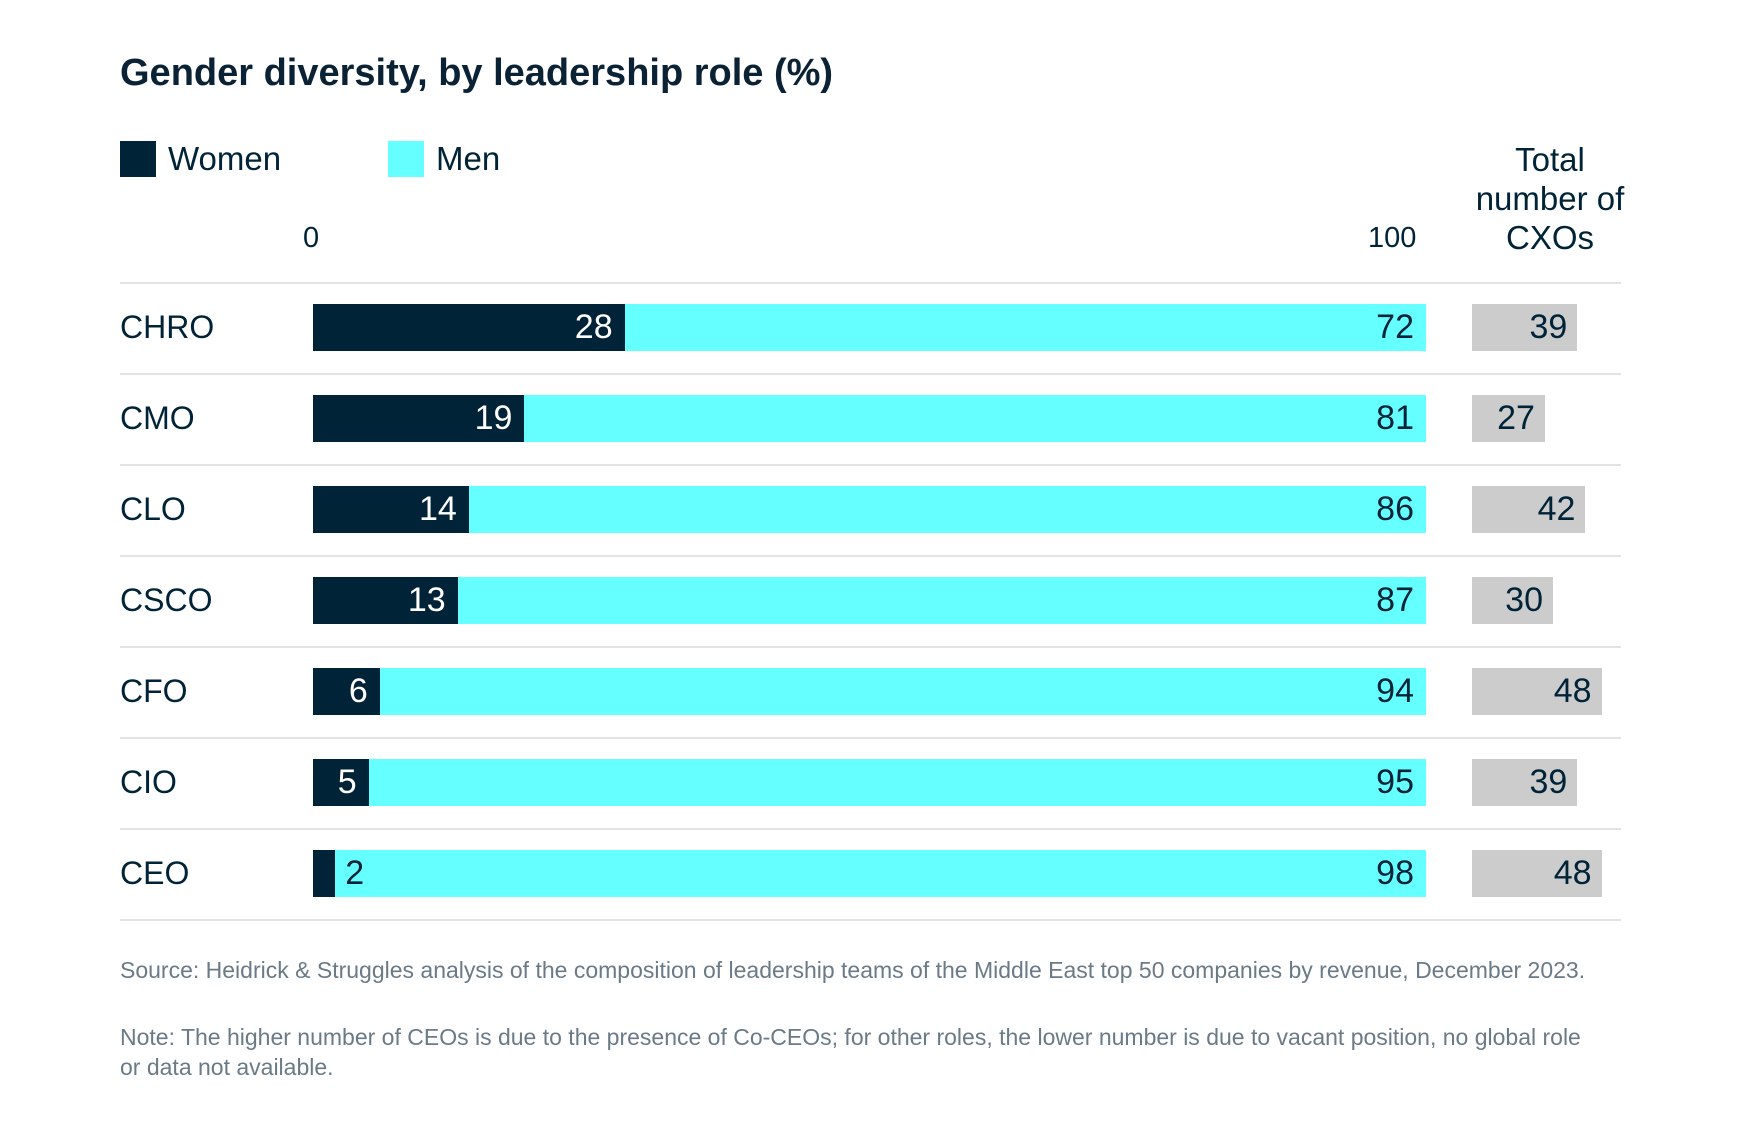 This screenshot has width=1740, height=1126. What do you see at coordinates (593, 327) in the screenshot?
I see `value-label-women: 28` at bounding box center [593, 327].